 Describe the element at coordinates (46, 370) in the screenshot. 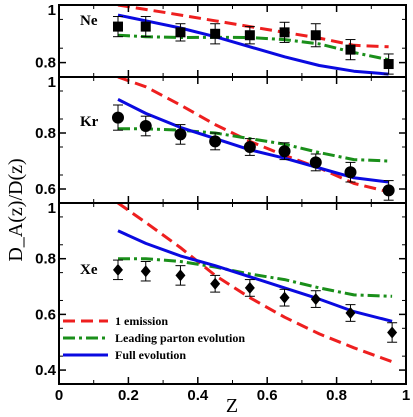

I see `y-tick-label: 0.4` at that location.